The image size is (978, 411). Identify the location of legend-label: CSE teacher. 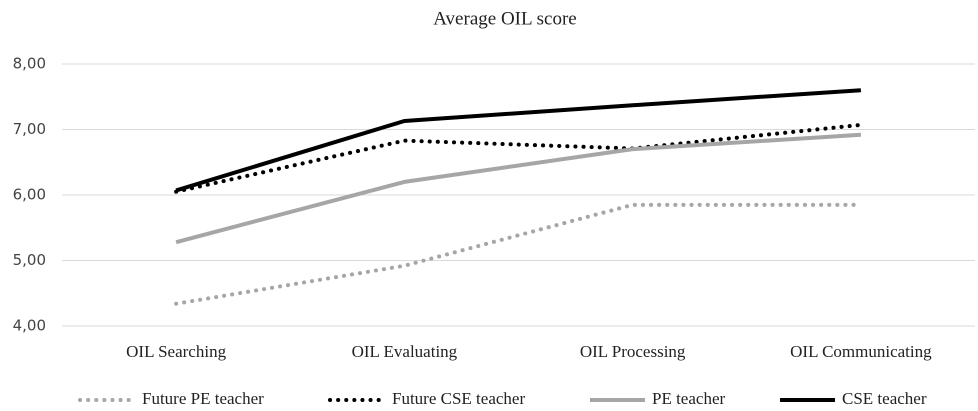
(884, 398).